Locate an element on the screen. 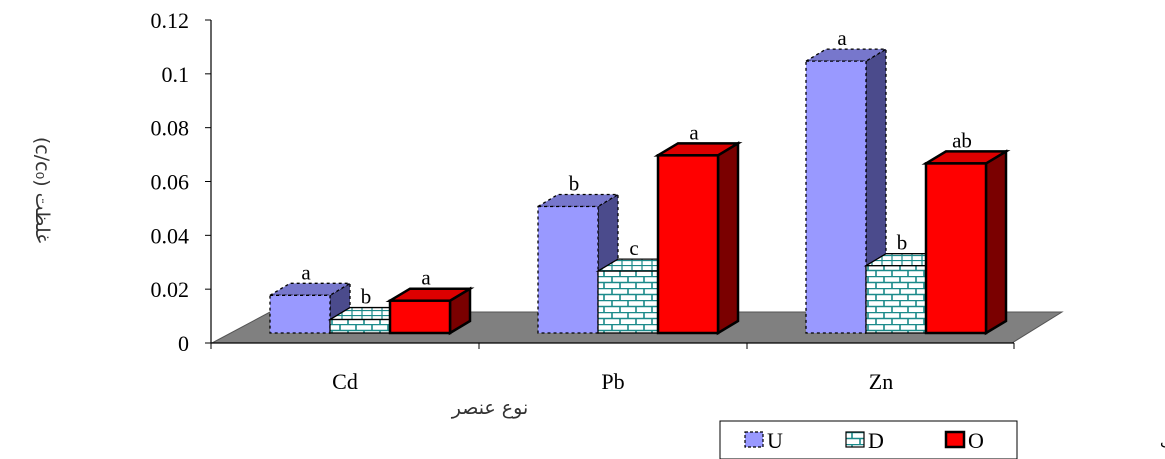 This screenshot has width=1165, height=459. x-category-label: Cd is located at coordinates (345, 381).